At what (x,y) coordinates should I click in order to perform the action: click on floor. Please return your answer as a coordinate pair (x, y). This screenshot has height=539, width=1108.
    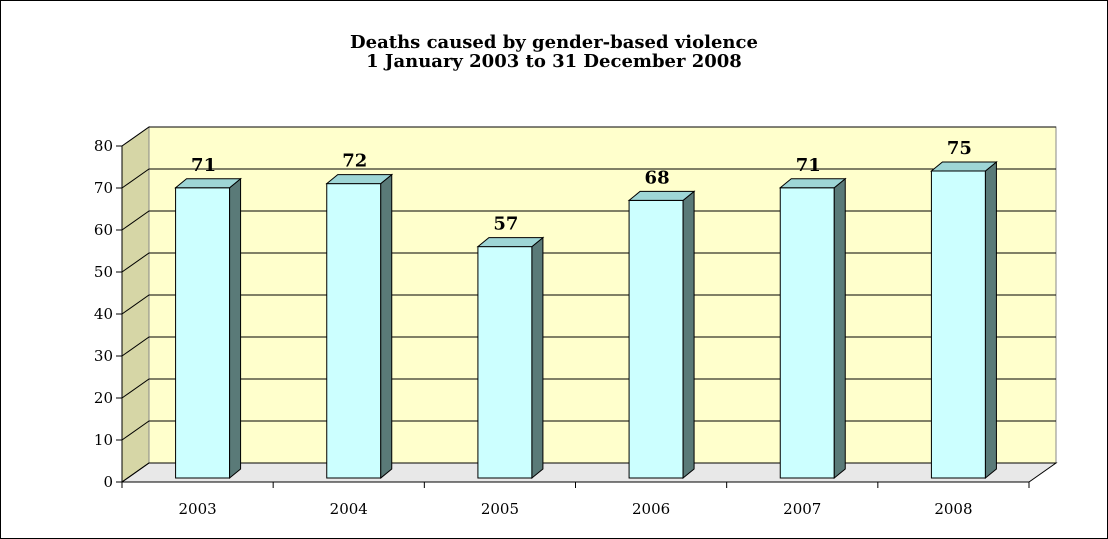
    Looking at the image, I should click on (589, 472).